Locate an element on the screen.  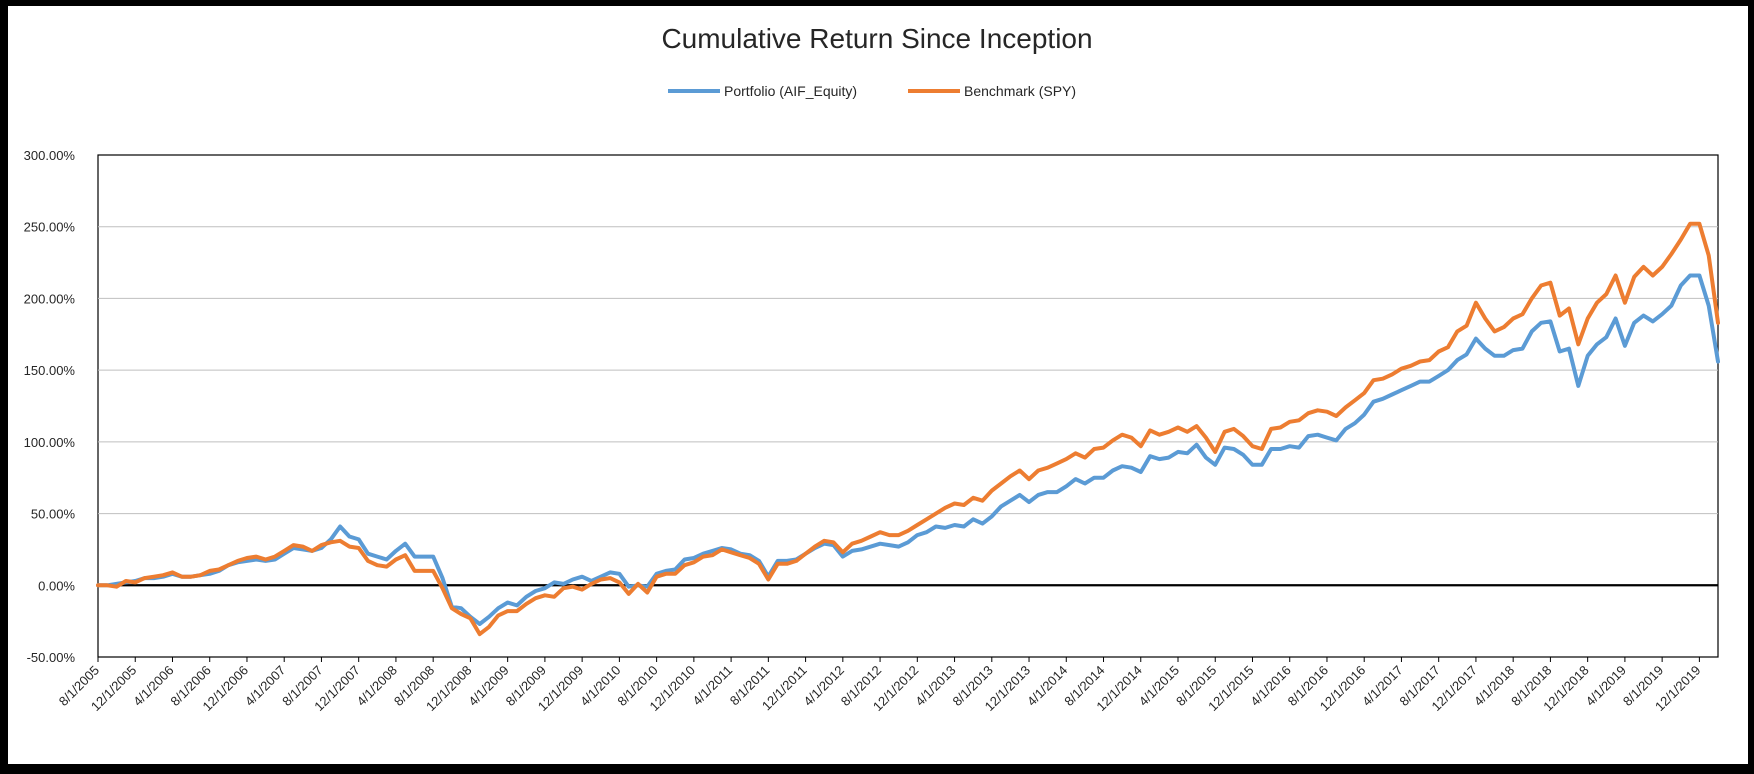
y-tick-label: 200.00% is located at coordinates (50, 298).